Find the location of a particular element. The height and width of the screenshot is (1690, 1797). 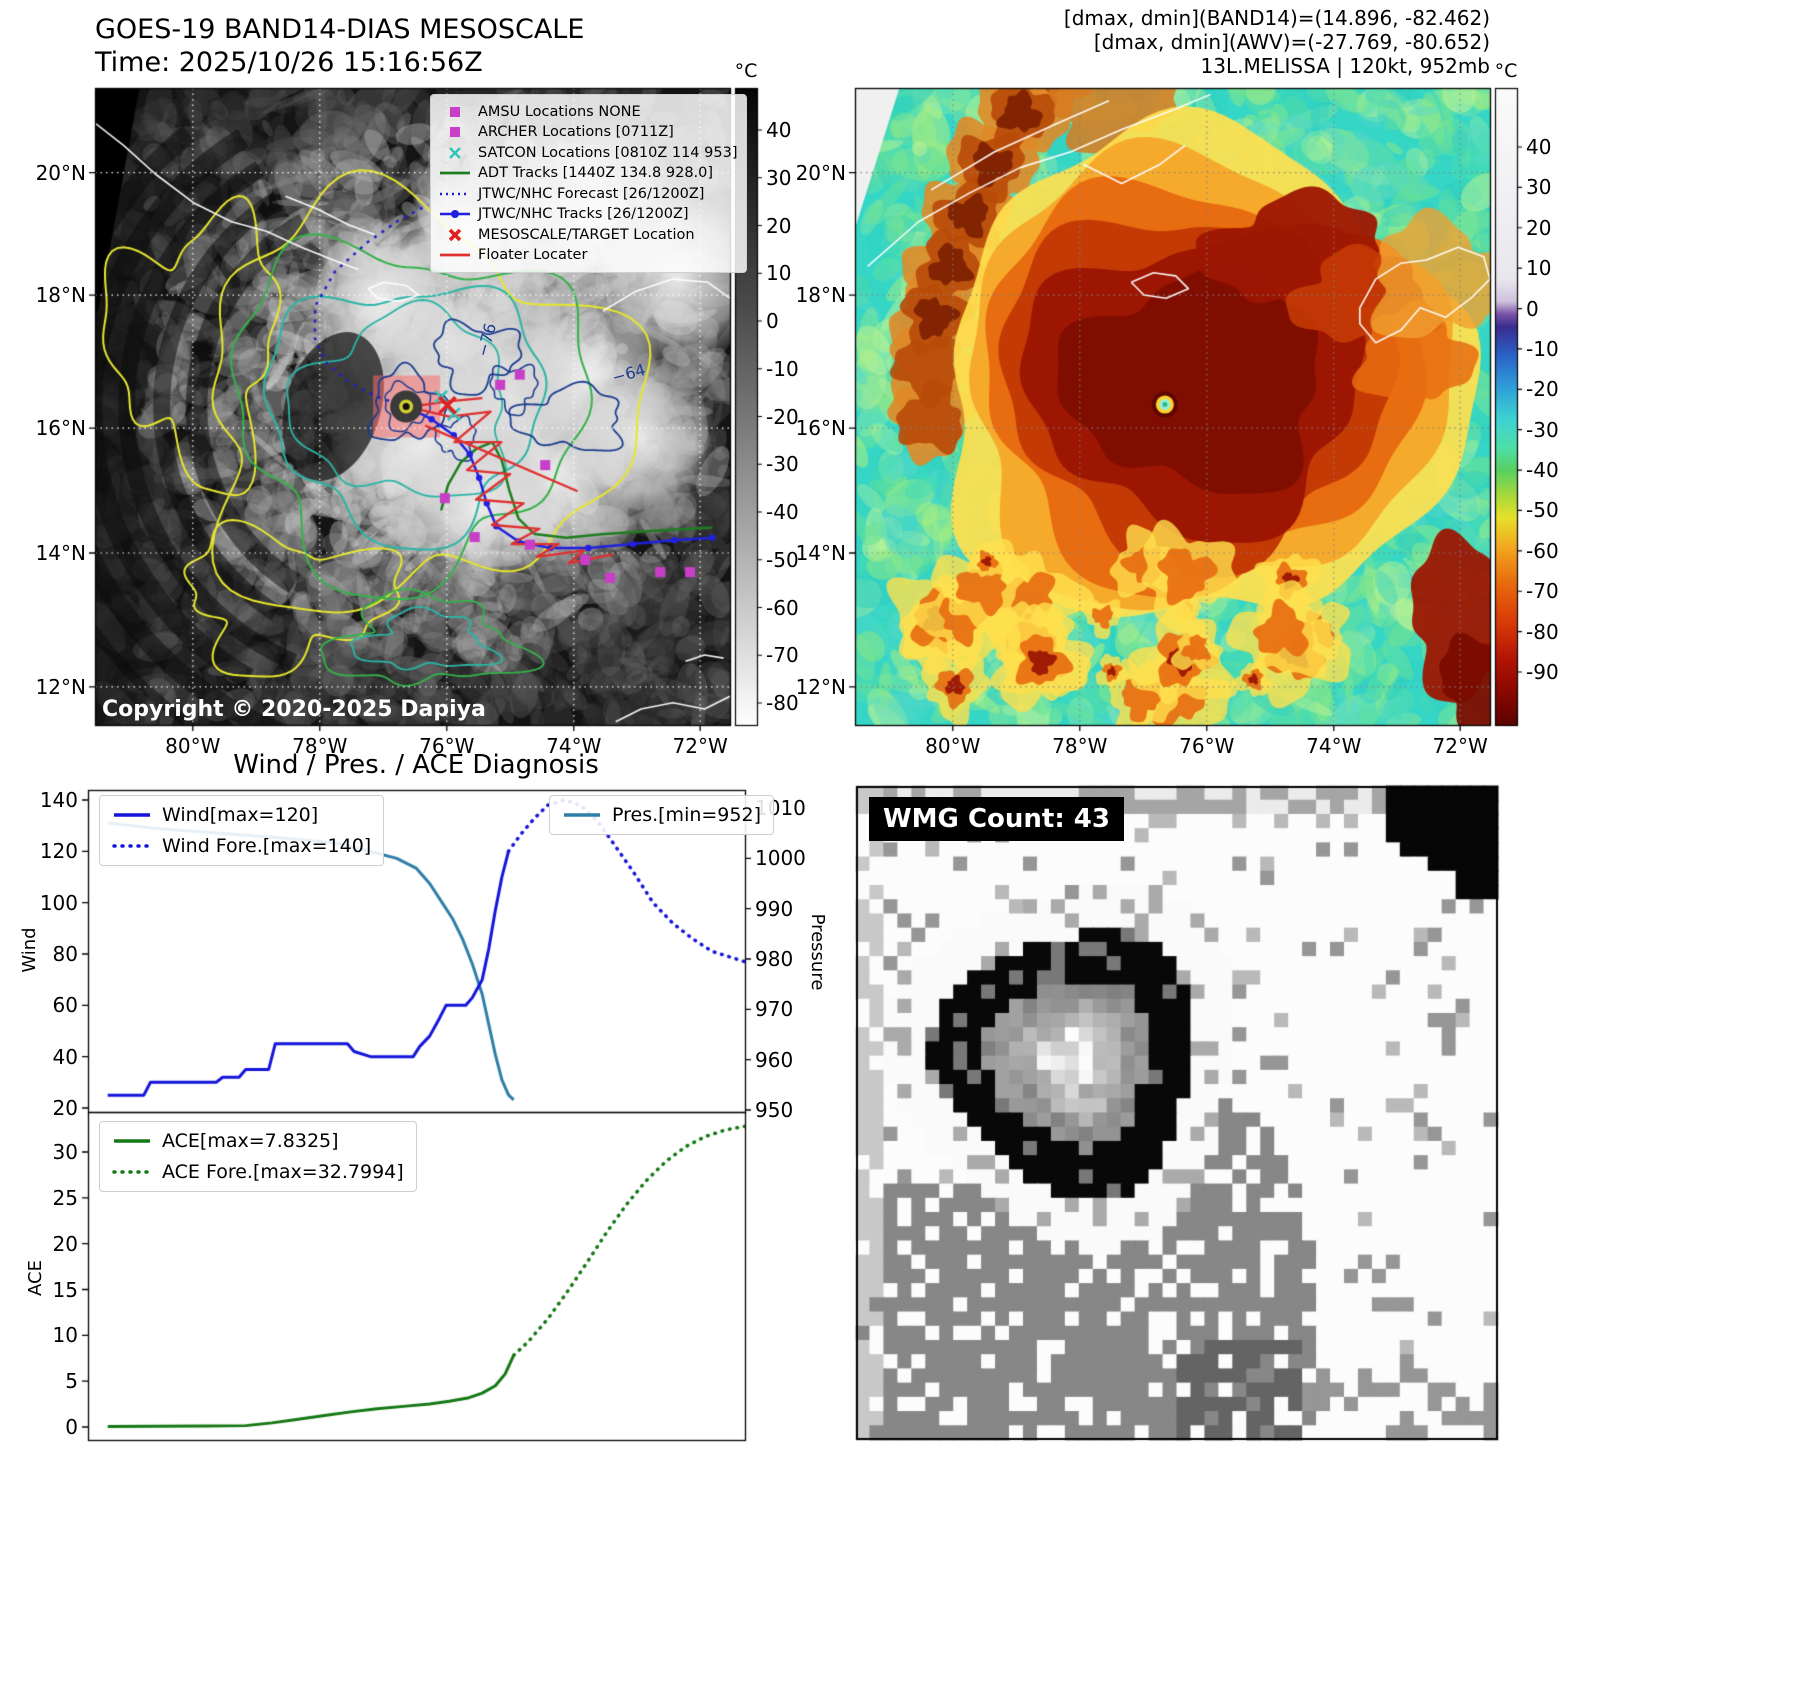

awv-colorbar-tick: -70 is located at coordinates (1542, 591).